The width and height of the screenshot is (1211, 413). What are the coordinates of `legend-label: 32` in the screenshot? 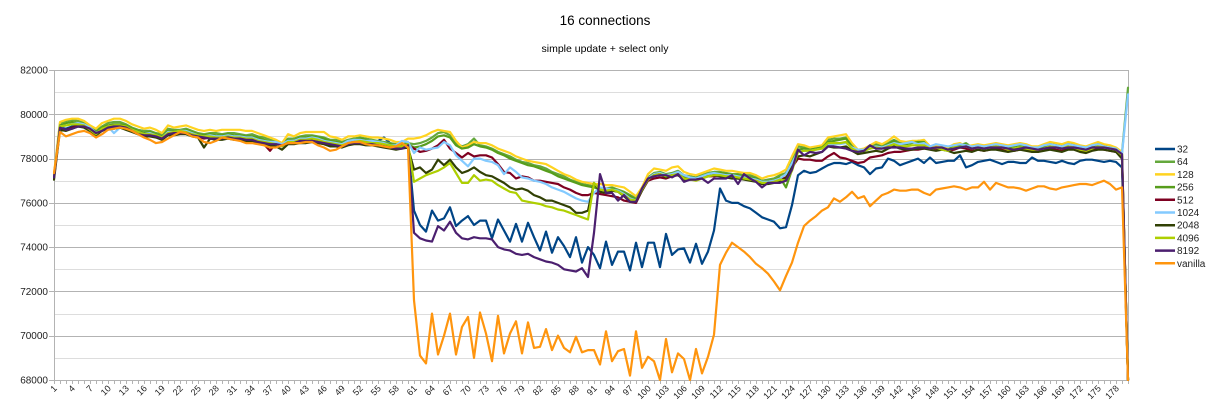 It's located at (1183, 150).